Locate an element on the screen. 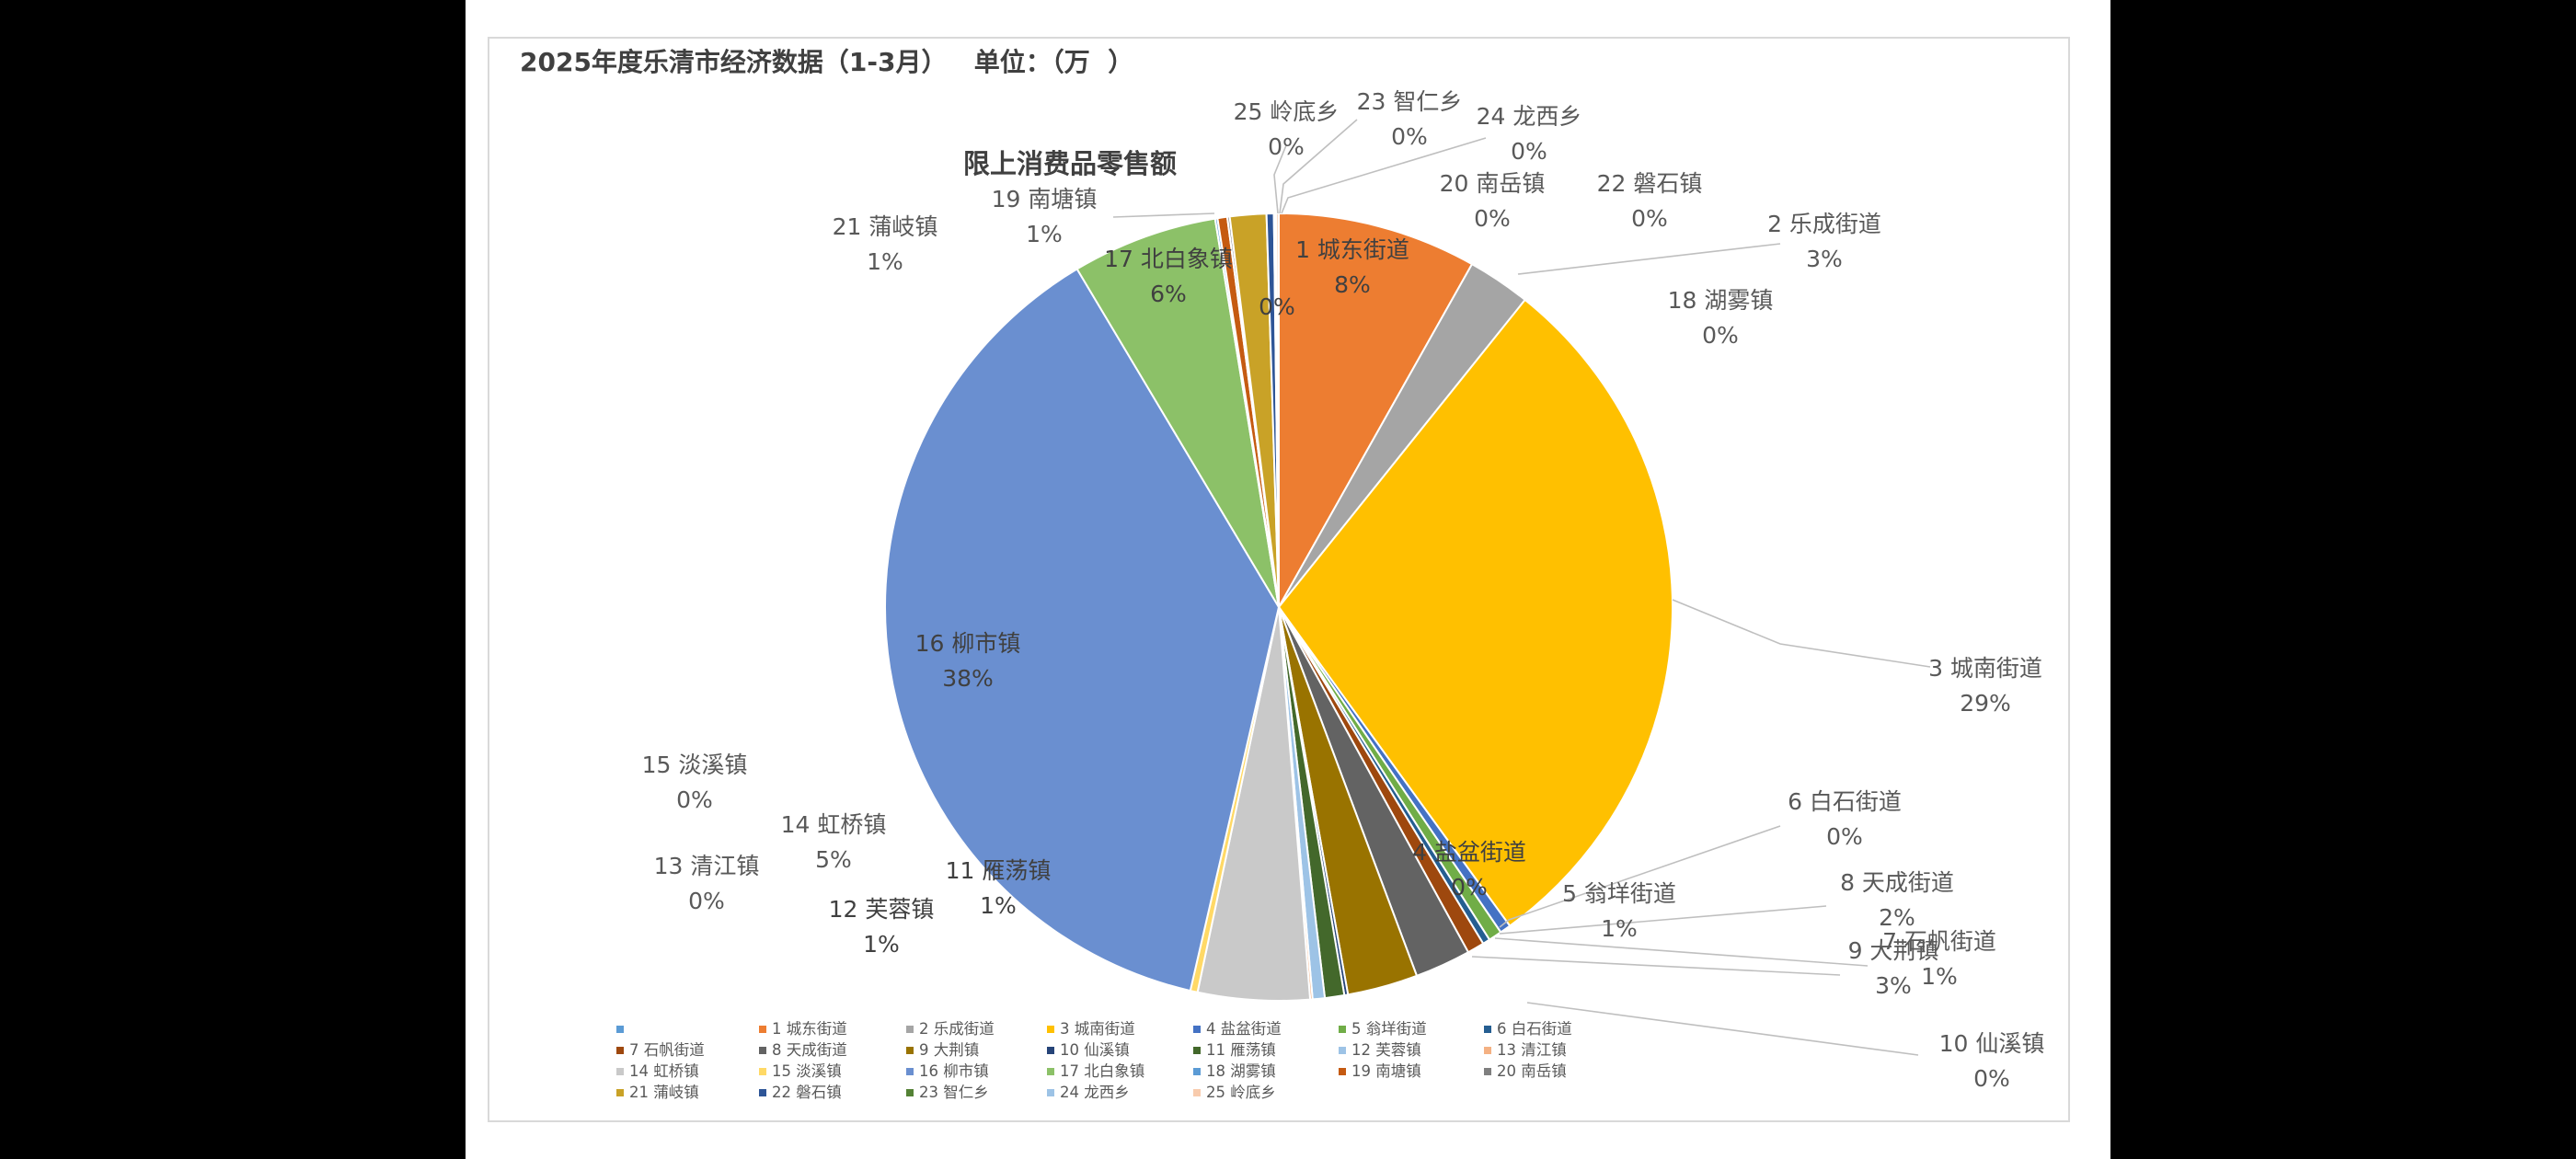 Image resolution: width=2576 pixels, height=1159 pixels. legend-entry-14: 14 虹桥镇 is located at coordinates (664, 1071).